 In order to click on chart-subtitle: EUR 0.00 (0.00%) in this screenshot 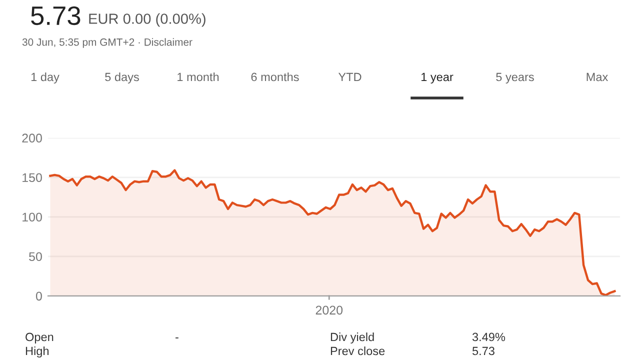, I will do `click(147, 20)`.